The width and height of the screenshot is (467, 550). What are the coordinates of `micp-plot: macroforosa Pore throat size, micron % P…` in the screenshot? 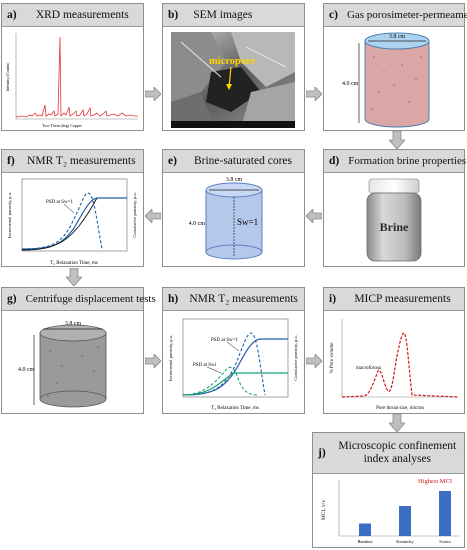 It's located at (394, 365).